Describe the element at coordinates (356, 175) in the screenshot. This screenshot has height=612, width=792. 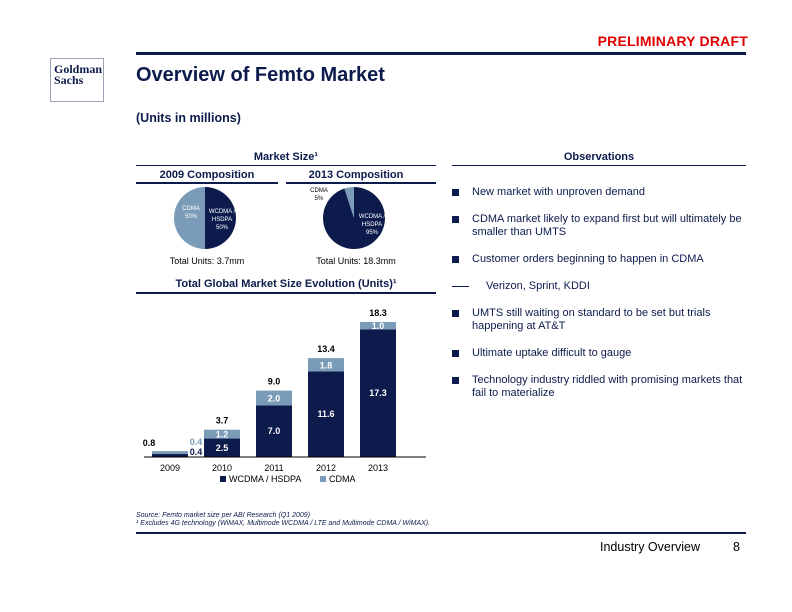
I see `pie-2013-heading: 2013 Composition` at that location.